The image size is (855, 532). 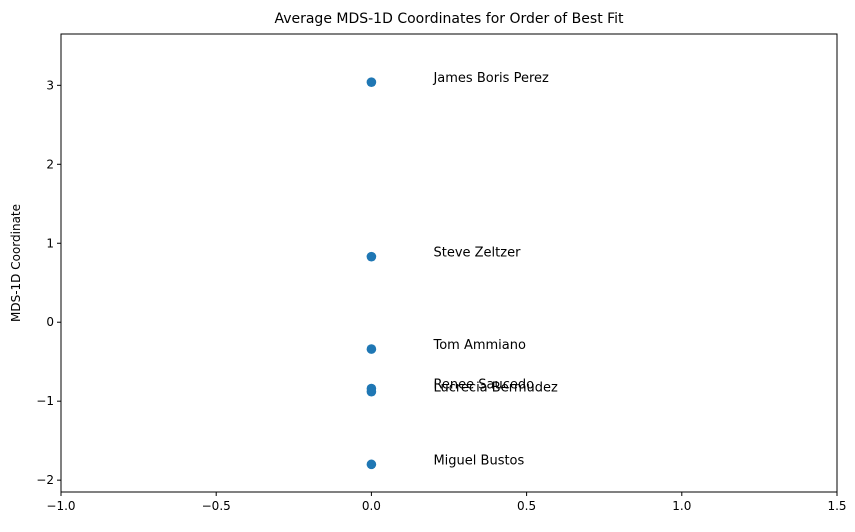 What do you see at coordinates (50, 85) in the screenshot?
I see `y-tick-label: 3` at bounding box center [50, 85].